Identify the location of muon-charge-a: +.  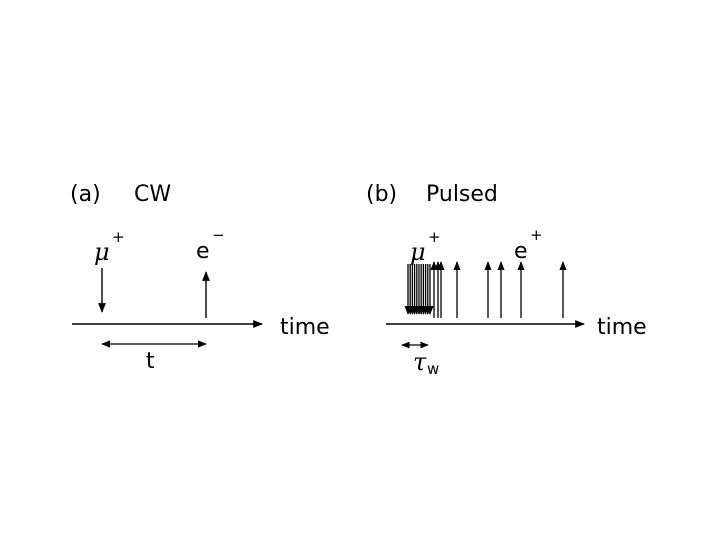
(118, 237).